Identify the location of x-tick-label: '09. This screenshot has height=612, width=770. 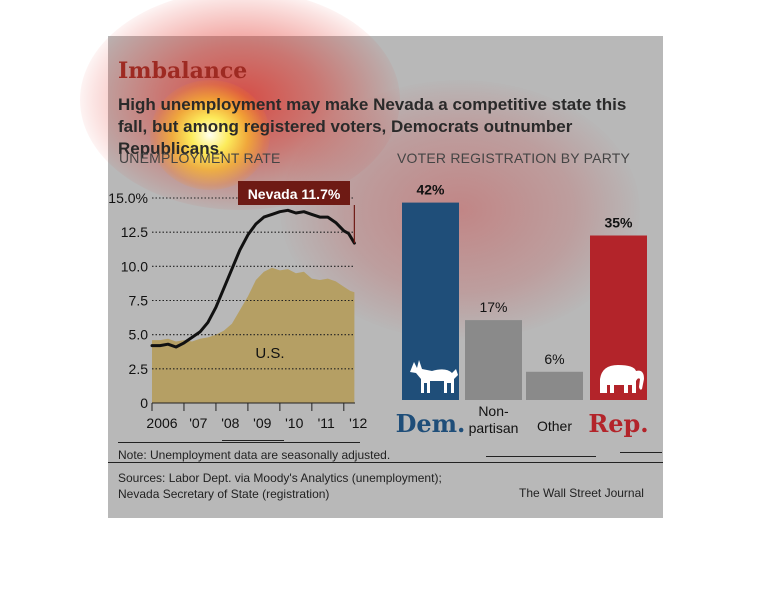
(262, 423).